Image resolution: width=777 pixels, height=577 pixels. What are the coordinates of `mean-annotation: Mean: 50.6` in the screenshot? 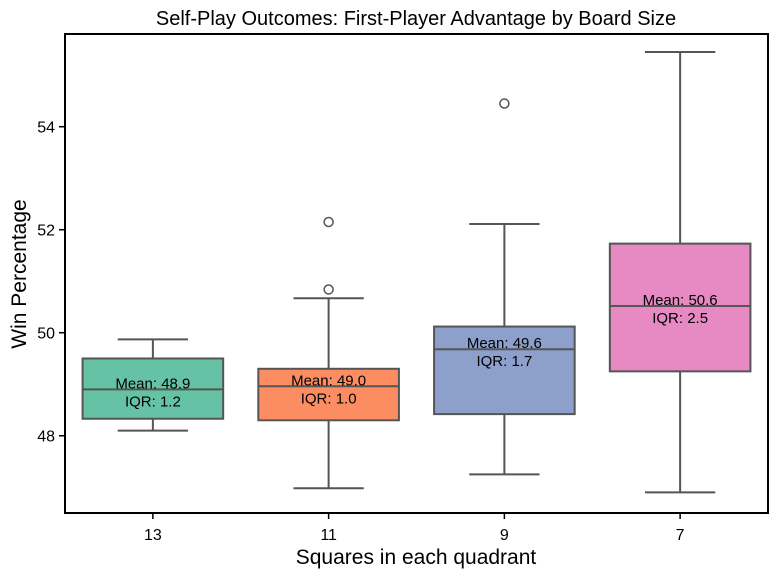 It's located at (680, 300).